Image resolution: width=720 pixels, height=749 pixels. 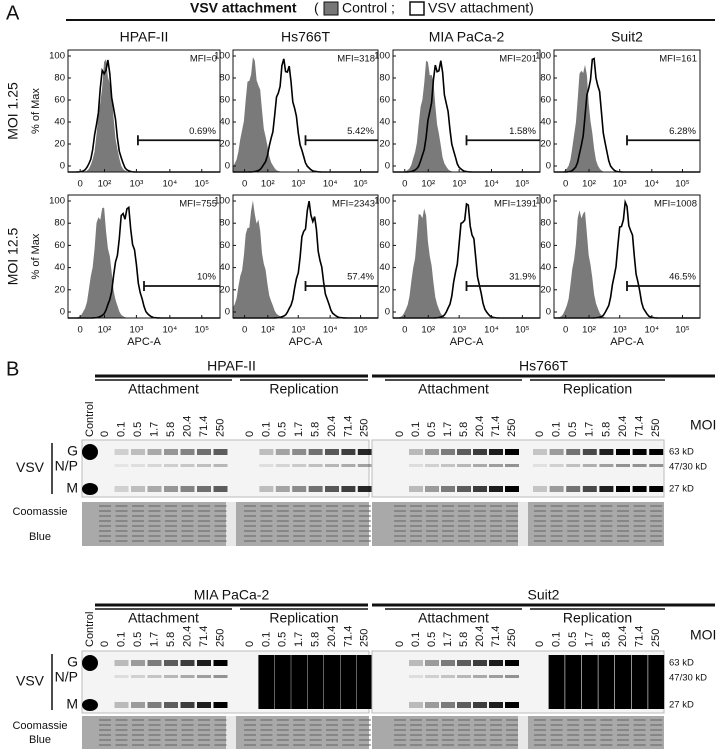 What do you see at coordinates (384, 267) in the screenshot?
I see `y-tick-label: 40` at bounding box center [384, 267].